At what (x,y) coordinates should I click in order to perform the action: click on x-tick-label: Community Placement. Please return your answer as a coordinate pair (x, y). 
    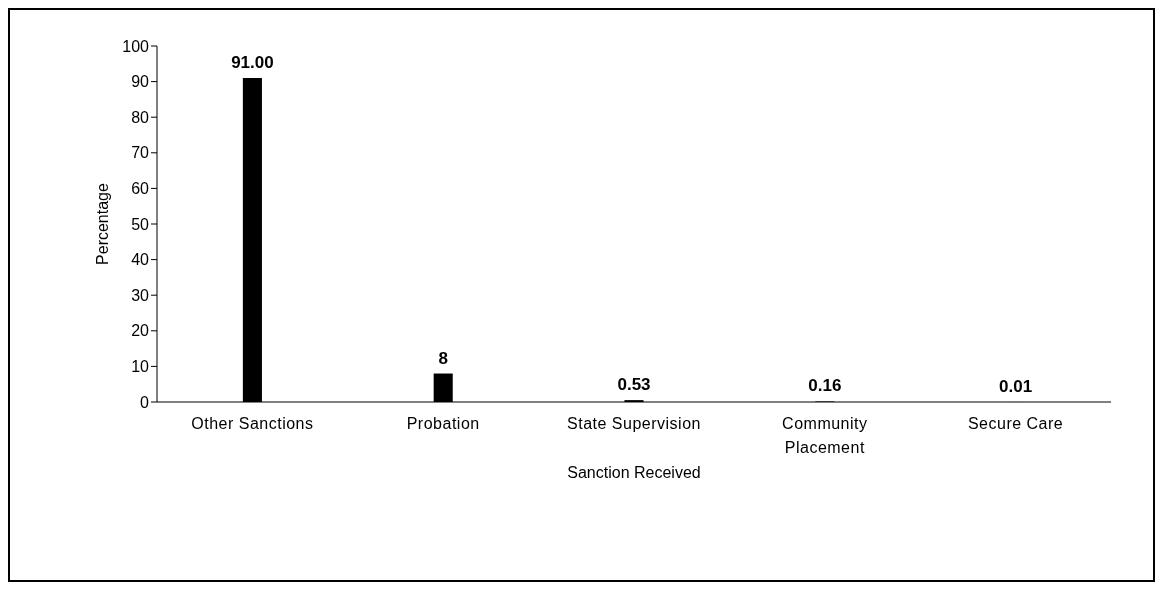
    Looking at the image, I should click on (825, 436).